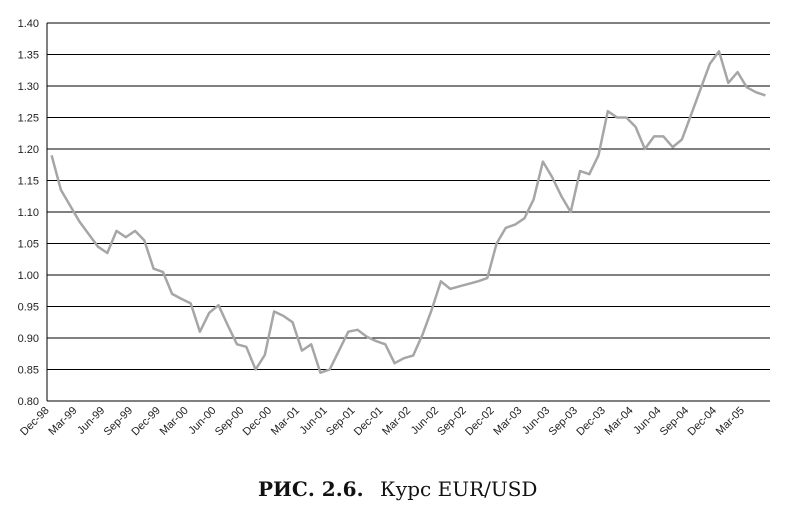  I want to click on caption-label: РИС. 2.6., so click(311, 489).